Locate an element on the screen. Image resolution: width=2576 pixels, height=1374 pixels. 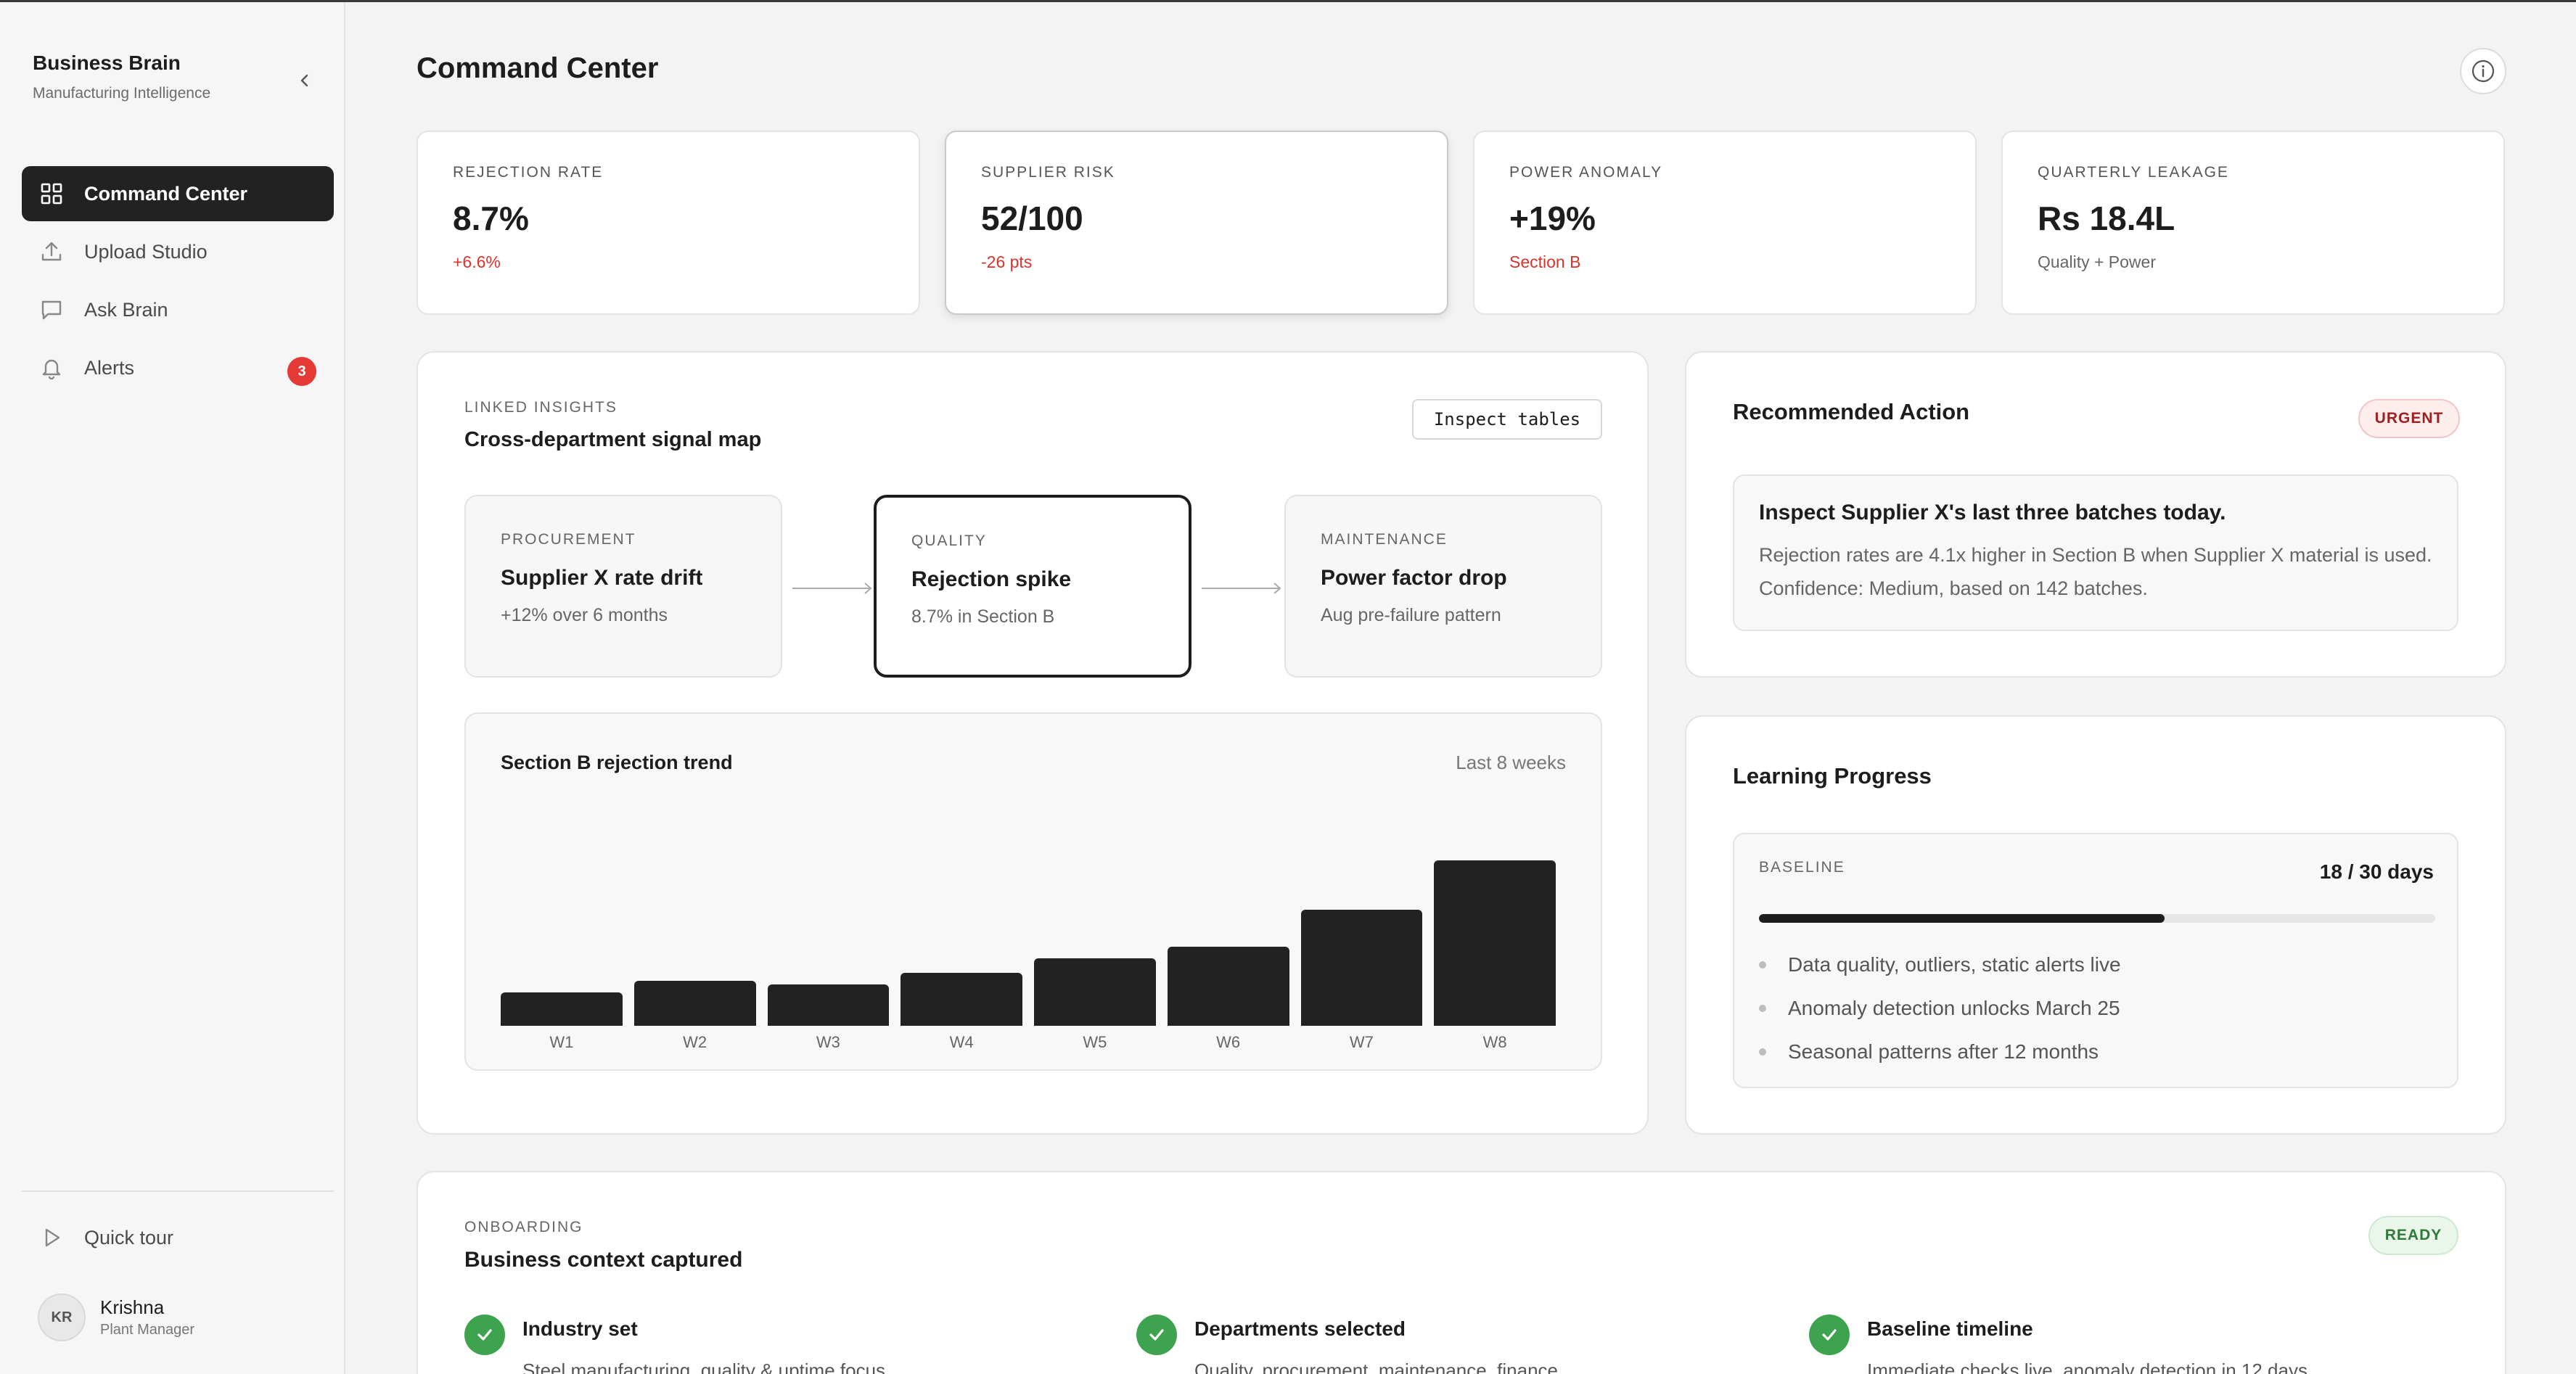
kpi-label: QUARTERLY LEAKAGE is located at coordinates (2133, 172).